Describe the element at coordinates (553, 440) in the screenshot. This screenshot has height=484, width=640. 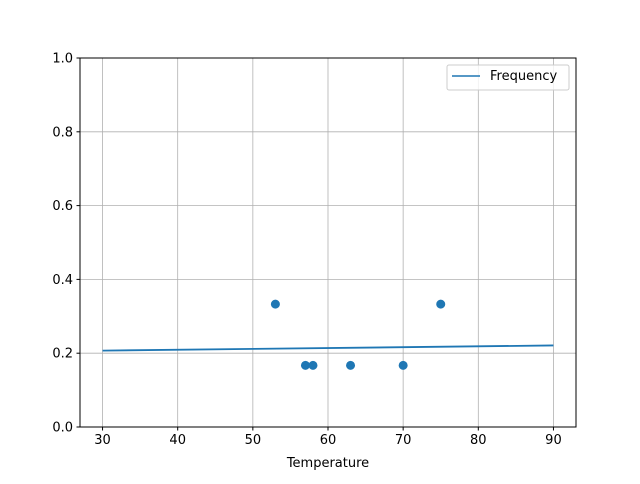
I see `x-tick-label: 90` at that location.